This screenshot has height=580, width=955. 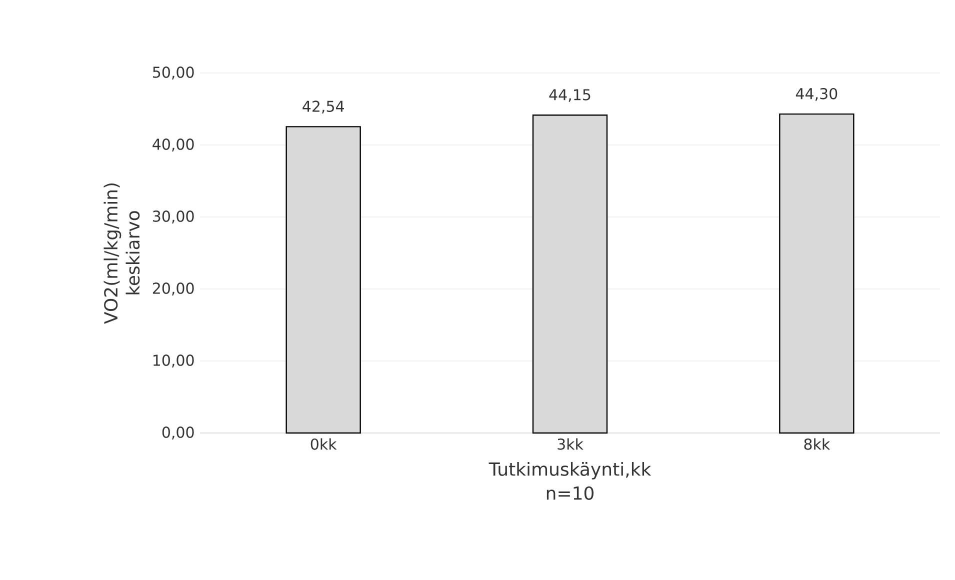 I want to click on x-tick-label: 0kk, so click(x=323, y=444).